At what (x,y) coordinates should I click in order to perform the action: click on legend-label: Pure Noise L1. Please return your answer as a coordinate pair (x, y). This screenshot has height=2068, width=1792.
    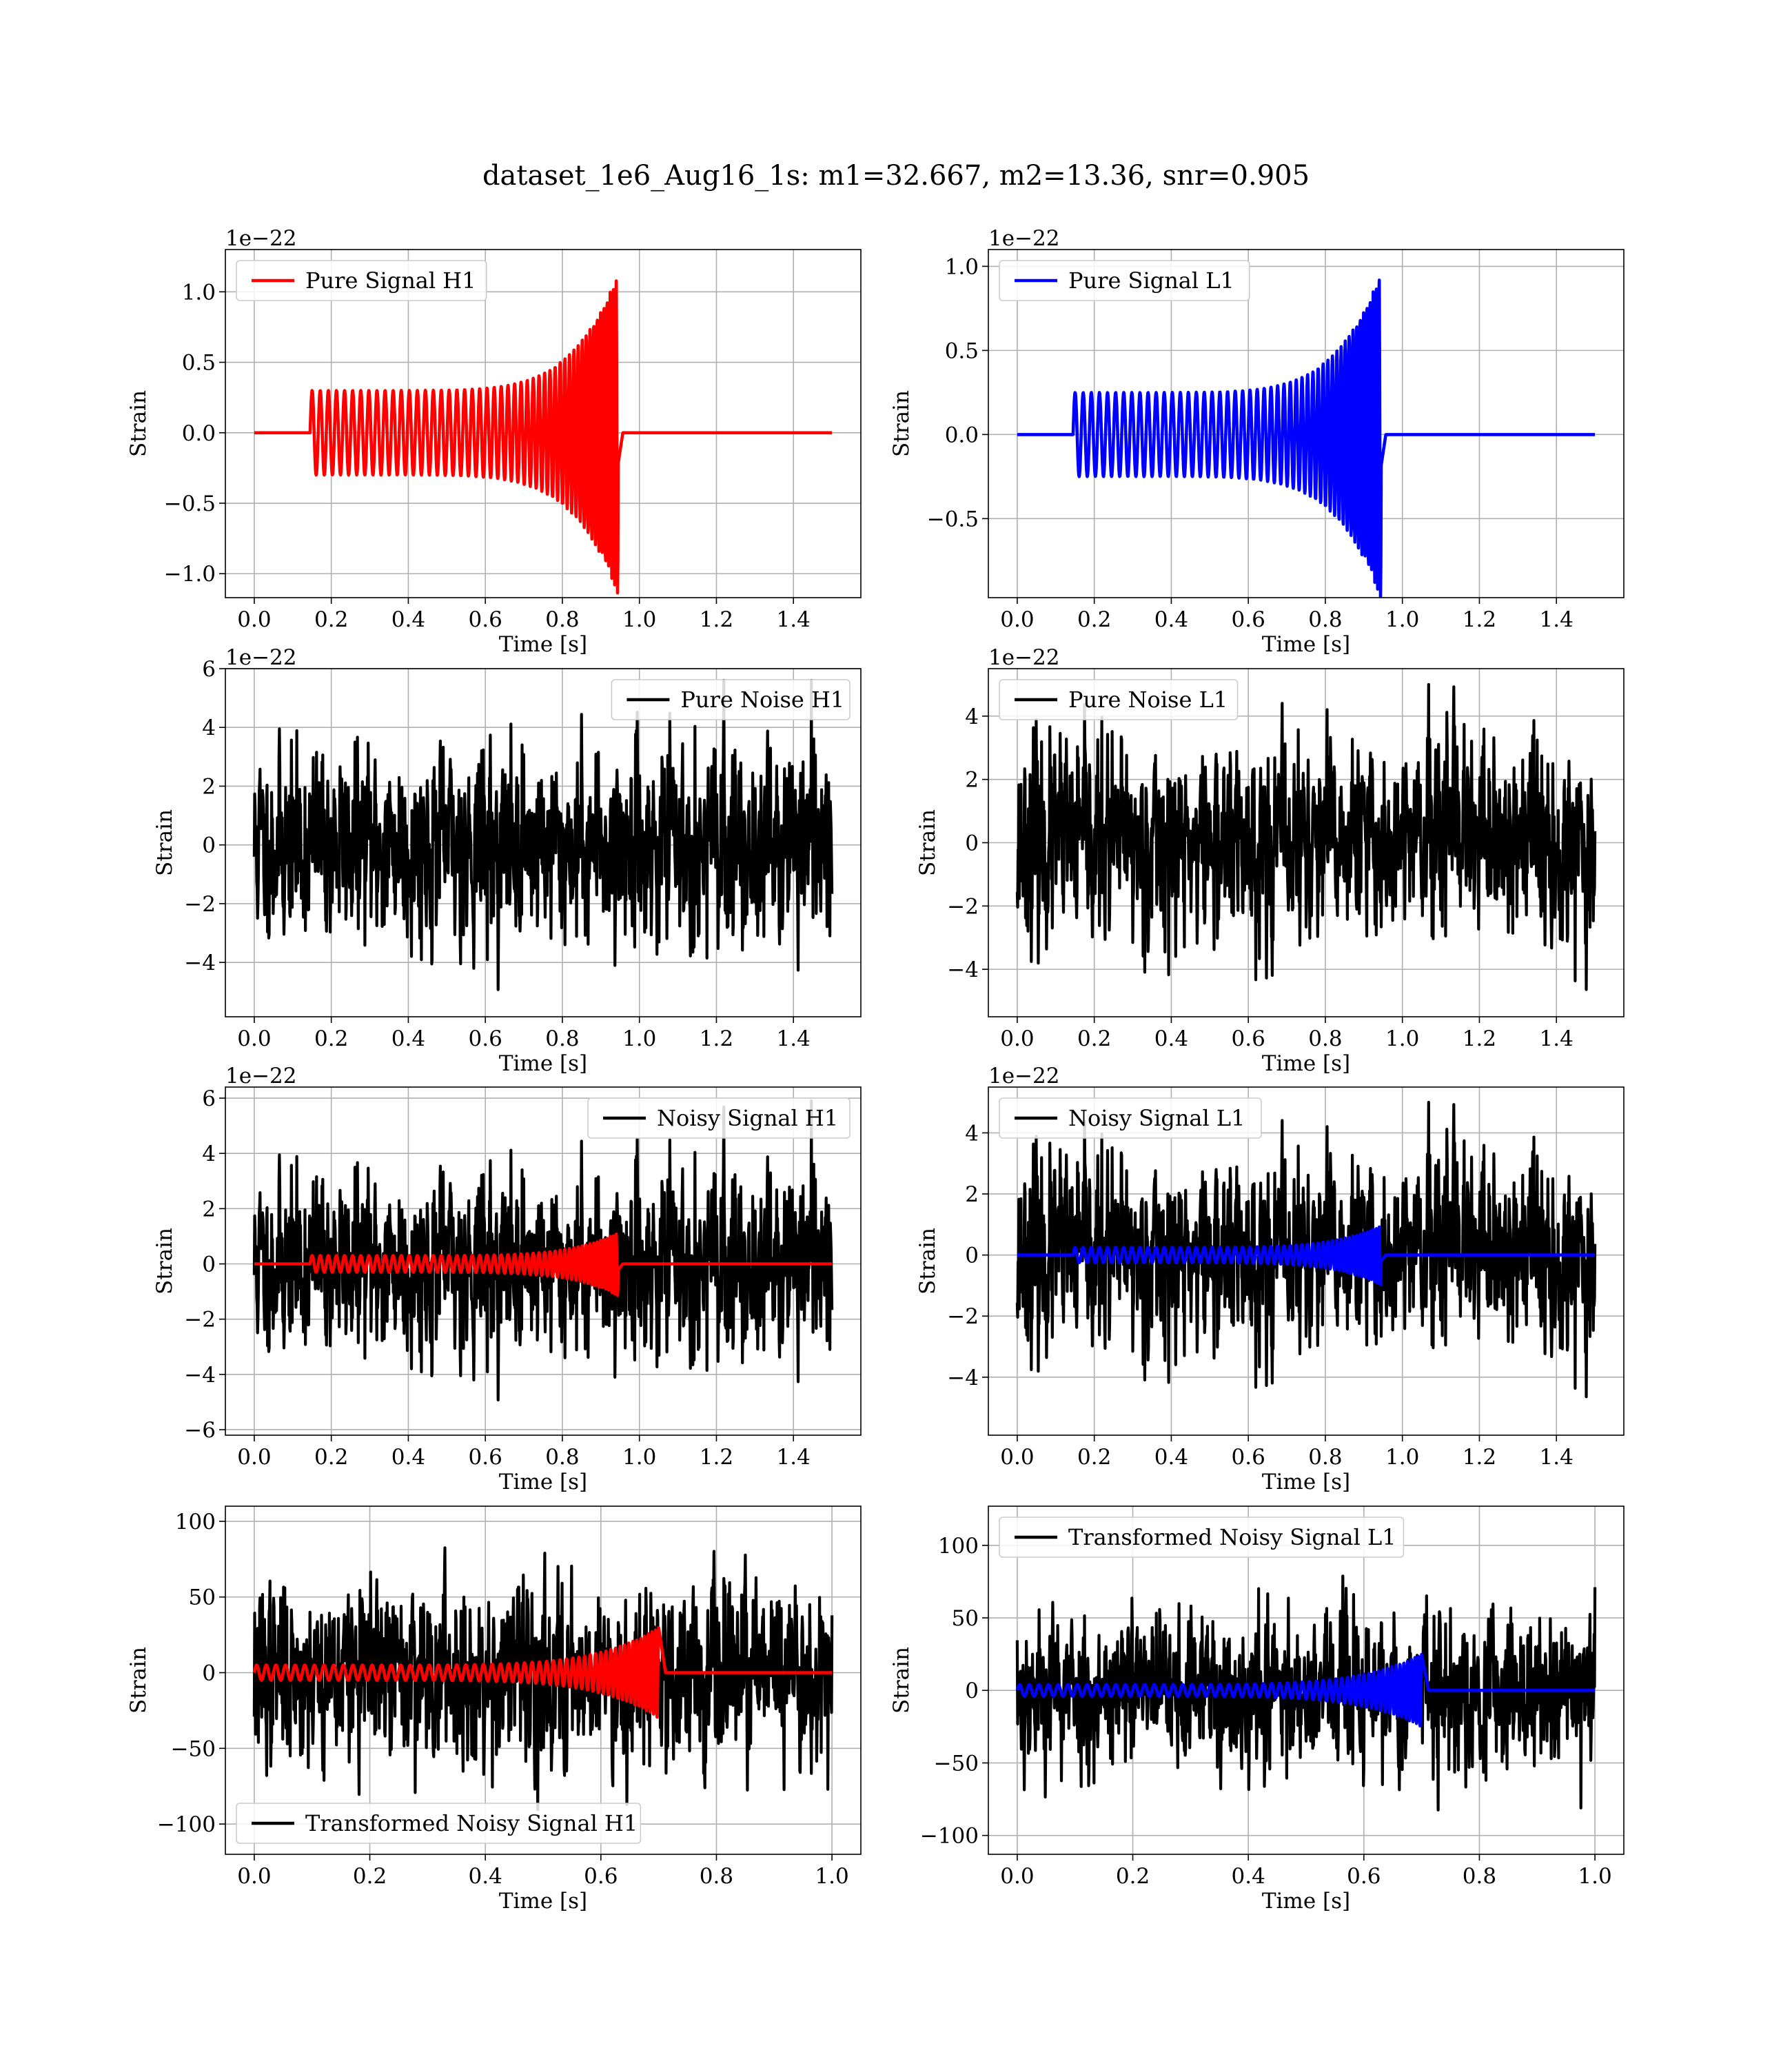
    Looking at the image, I should click on (1148, 700).